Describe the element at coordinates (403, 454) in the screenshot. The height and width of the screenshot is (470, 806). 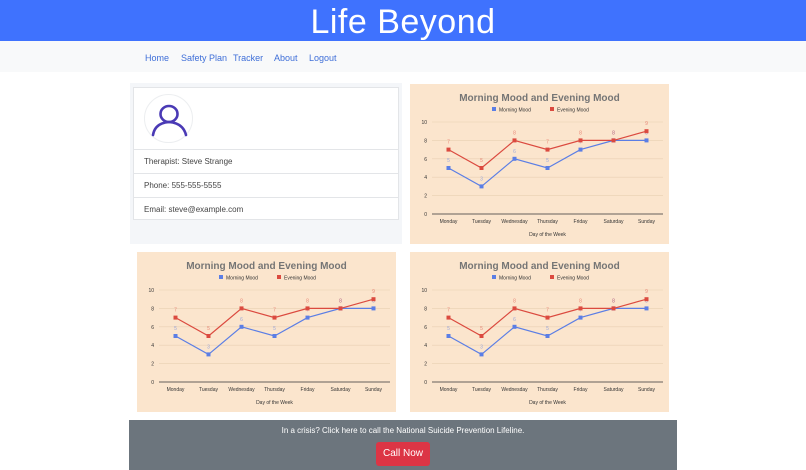
I see `call-now-button: Call Now` at that location.